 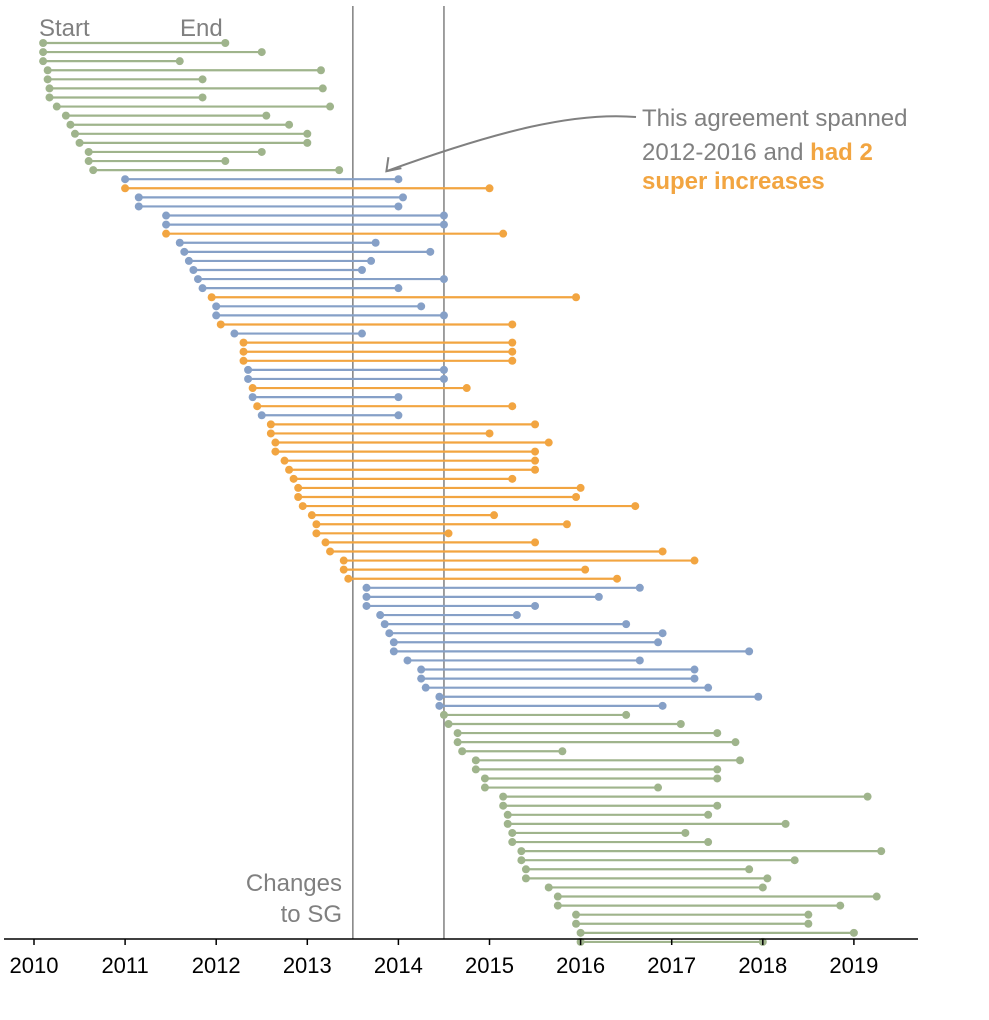 I want to click on x-tick-label: 2011, so click(x=124, y=965).